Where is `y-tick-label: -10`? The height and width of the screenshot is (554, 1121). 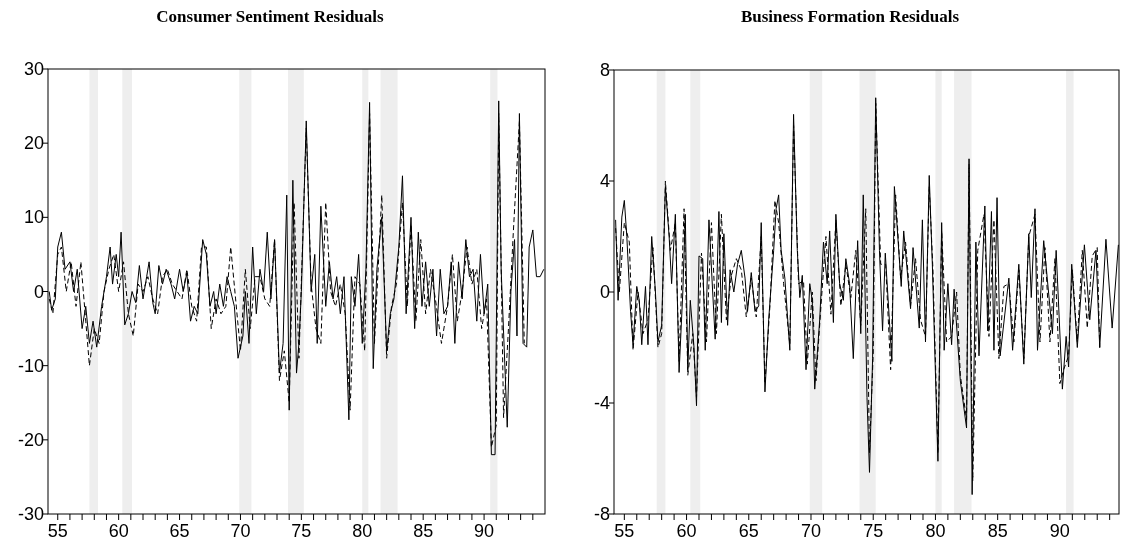
y-tick-label: -10 is located at coordinates (30, 365).